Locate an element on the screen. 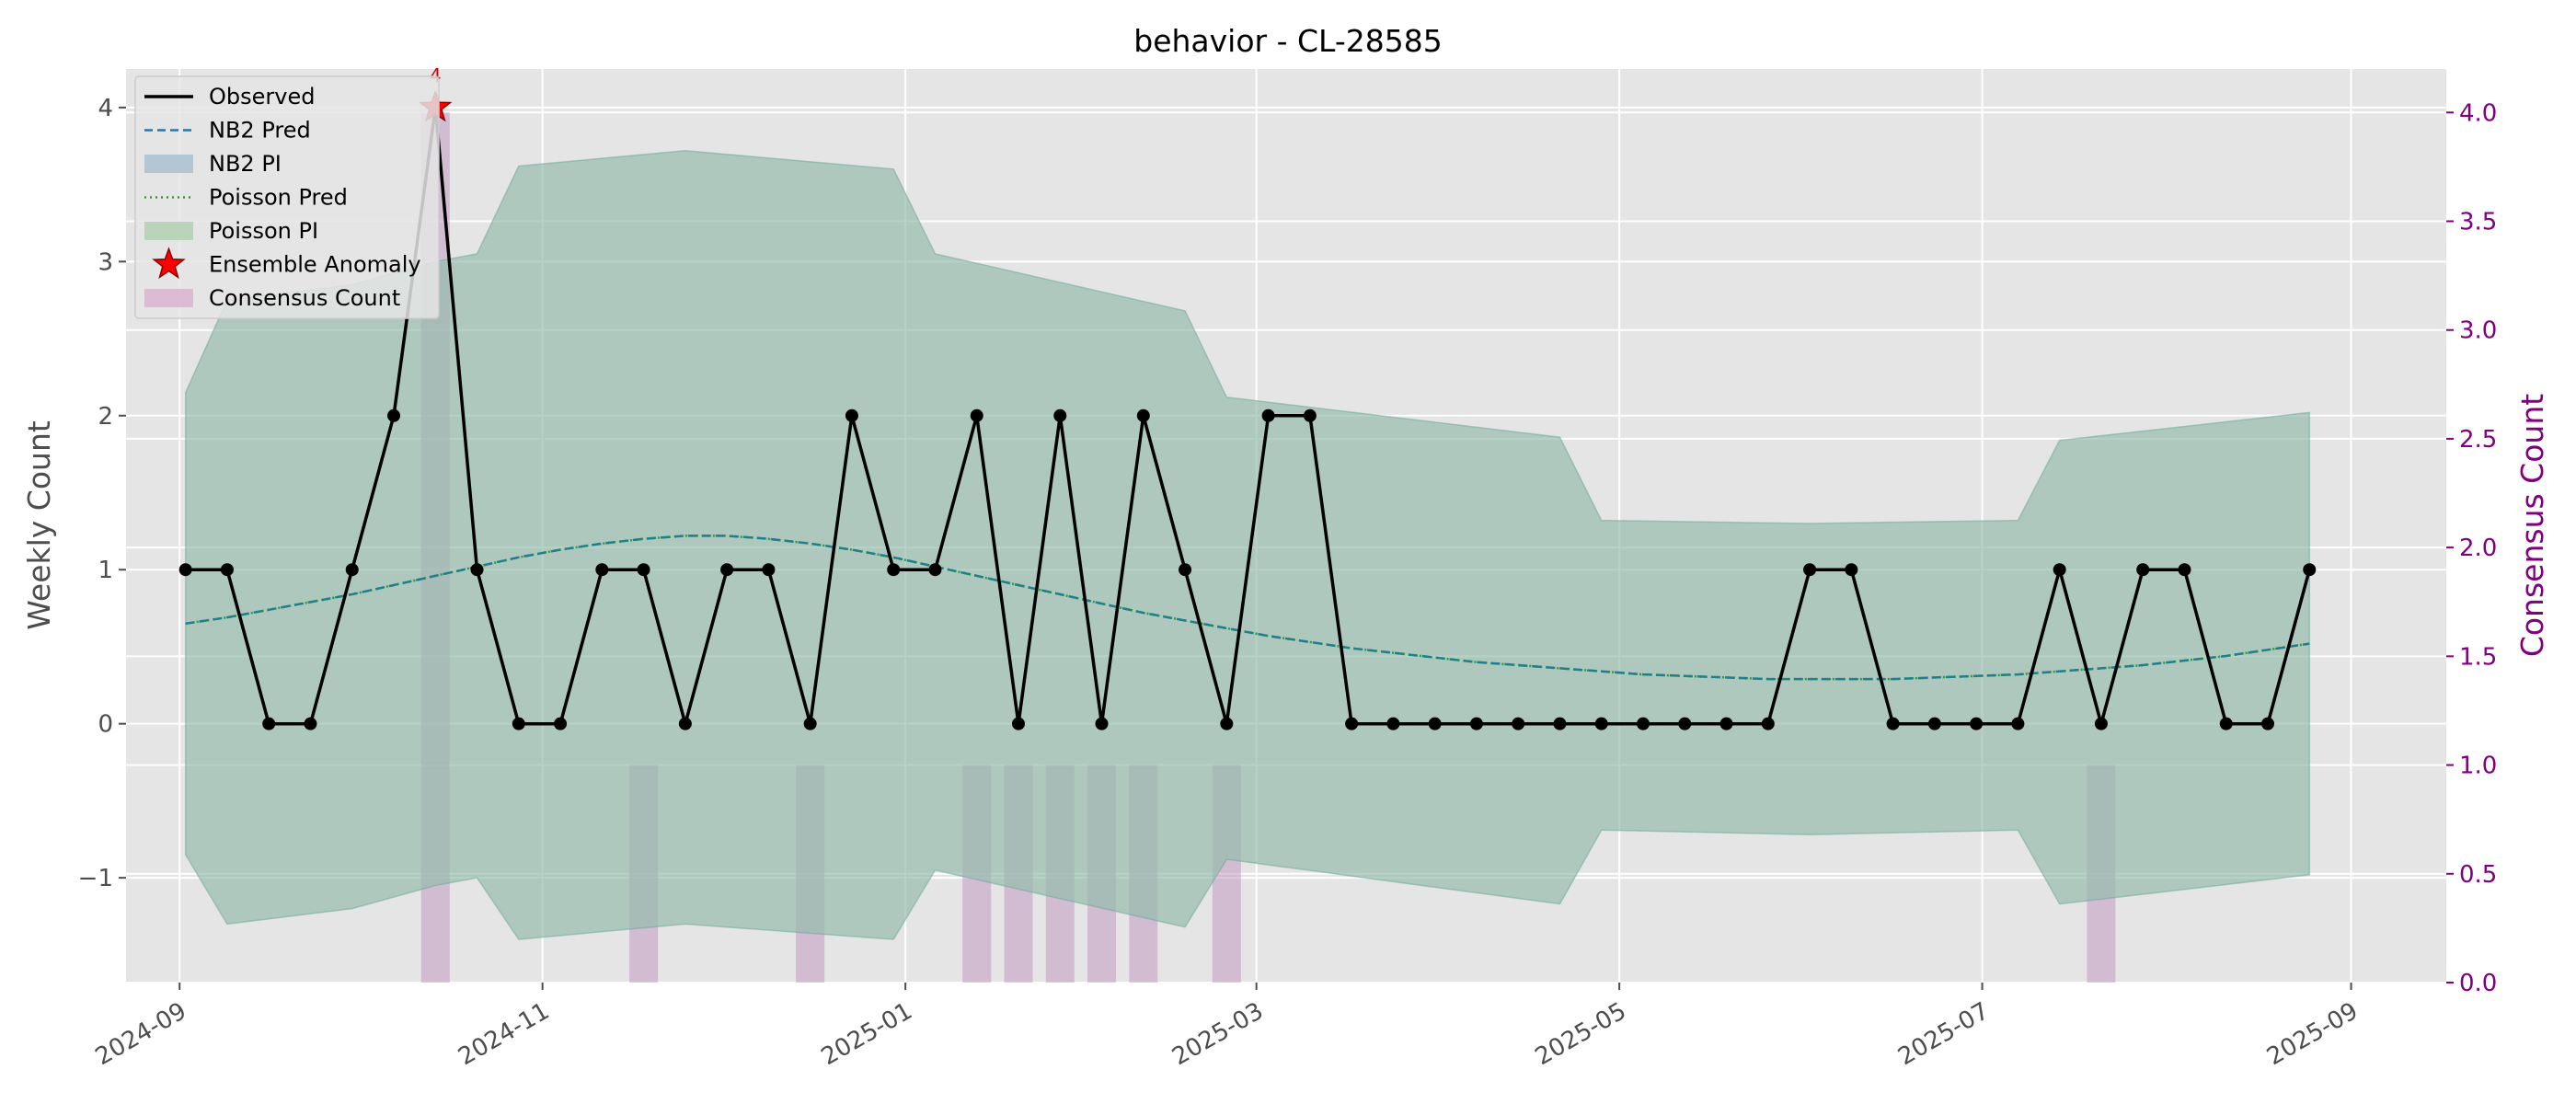 This screenshot has height=1104, width=2576. x-tick-label: 2025-05 is located at coordinates (1581, 1034).